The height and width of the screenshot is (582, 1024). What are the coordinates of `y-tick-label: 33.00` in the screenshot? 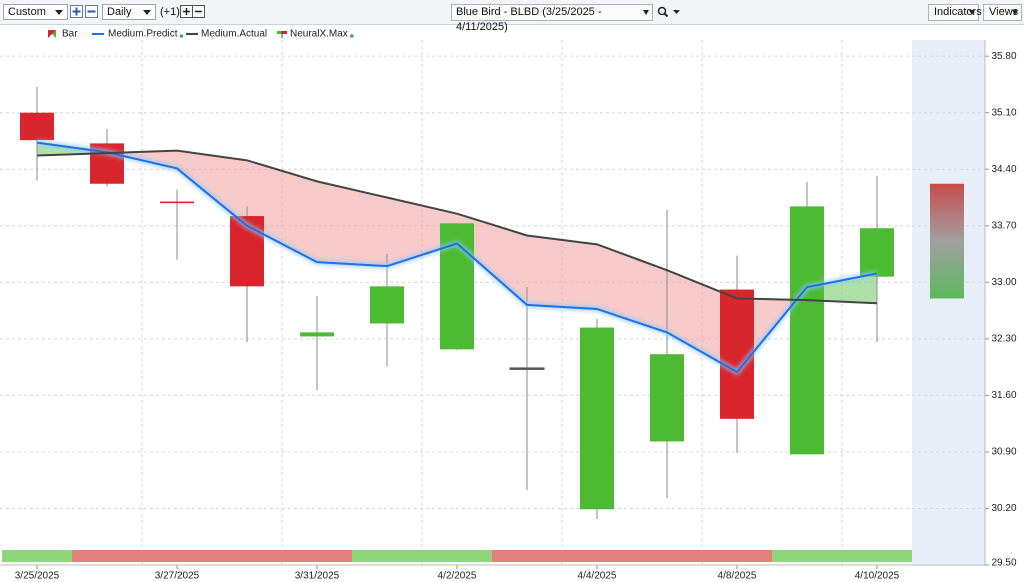 It's located at (1003, 282).